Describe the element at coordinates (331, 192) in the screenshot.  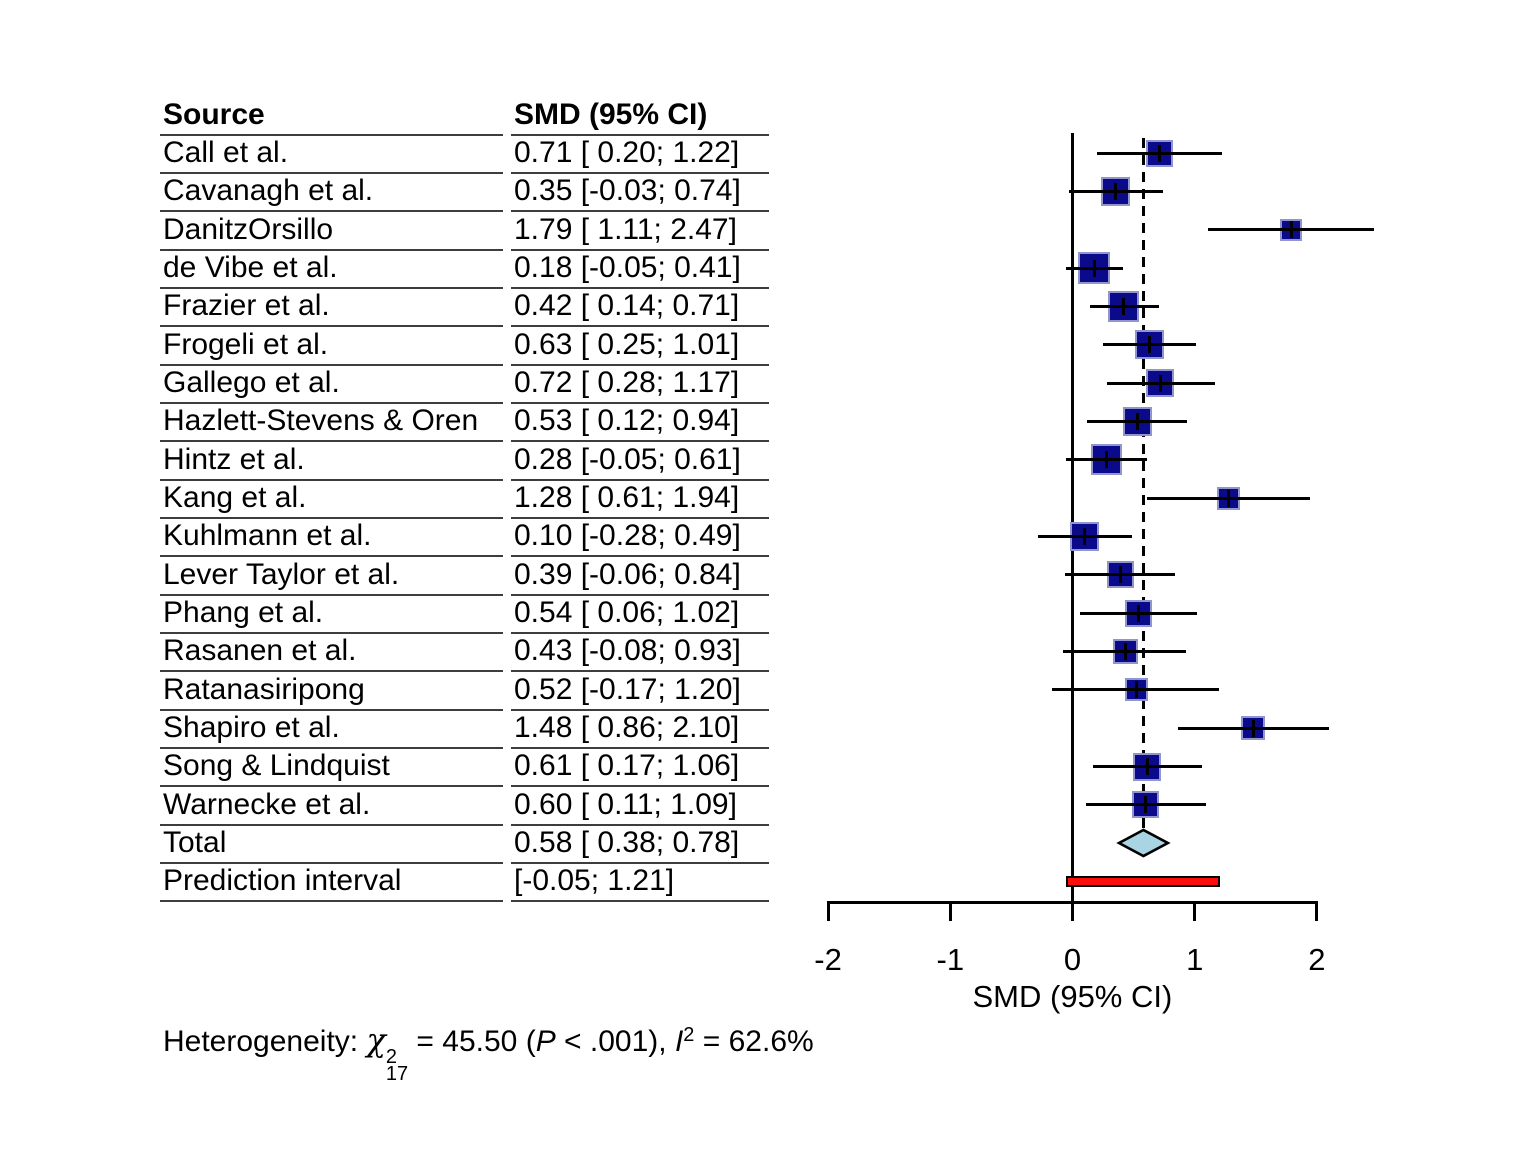
I see `source-cell: Cavanagh et al.` at that location.